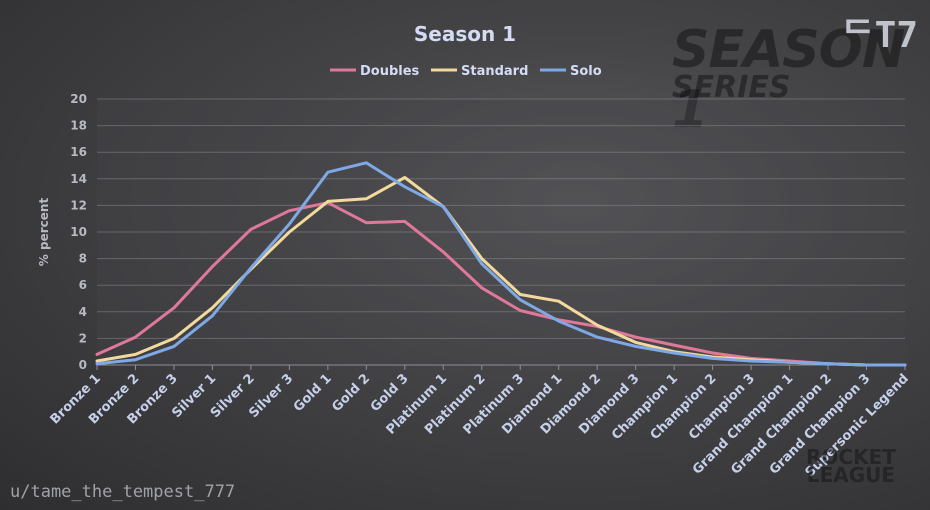  I want to click on legend-label-standard: Standard, so click(494, 71).